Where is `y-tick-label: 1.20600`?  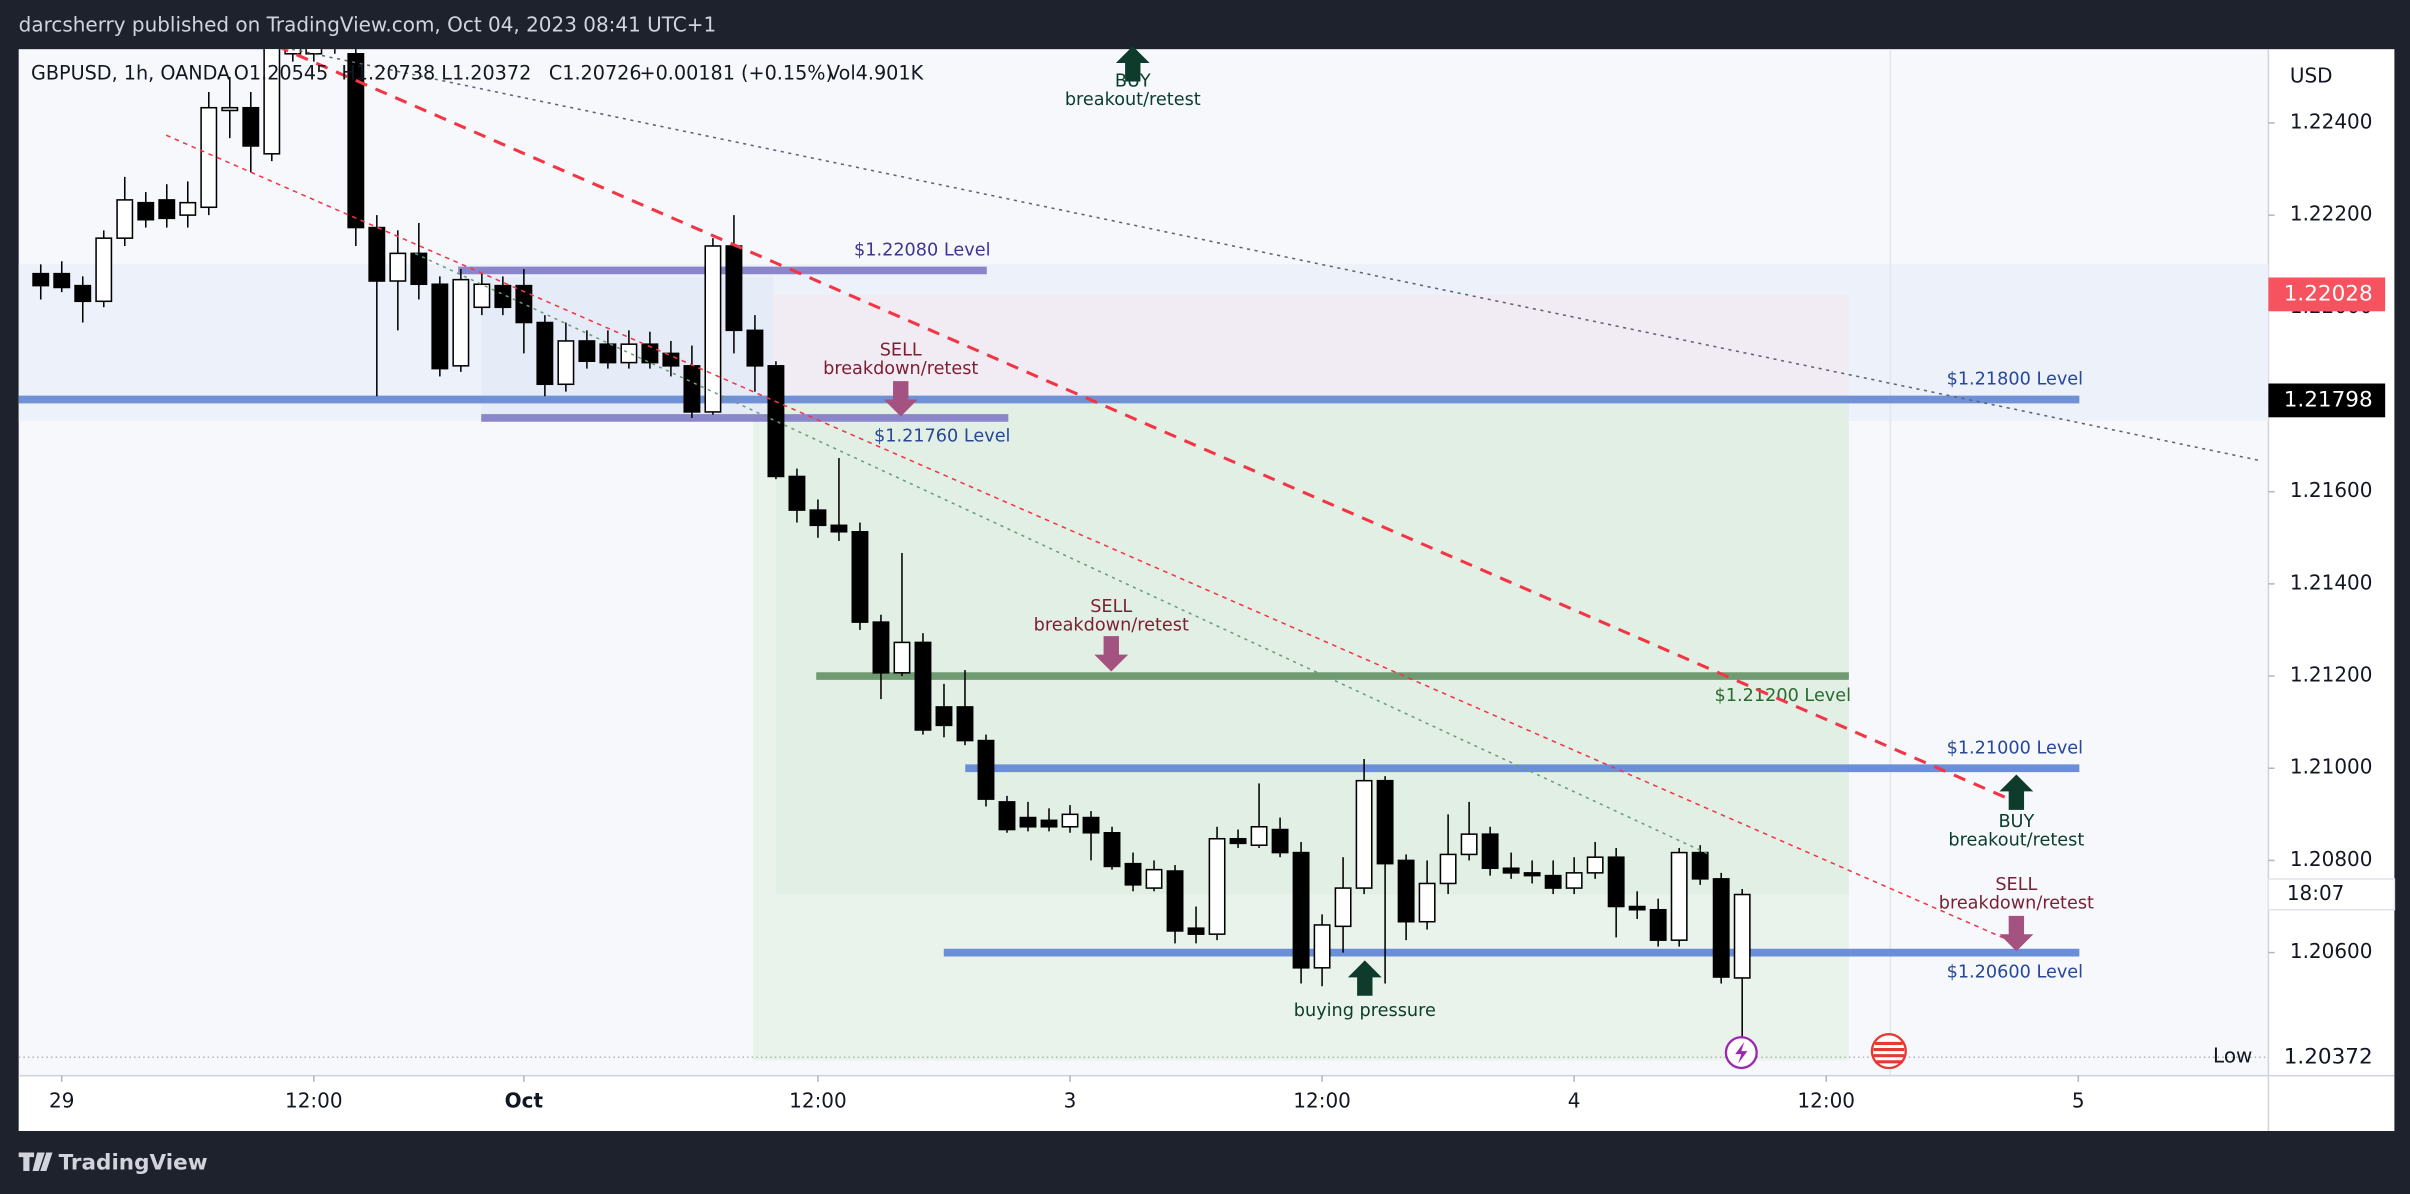
y-tick-label: 1.20600 is located at coordinates (2331, 951).